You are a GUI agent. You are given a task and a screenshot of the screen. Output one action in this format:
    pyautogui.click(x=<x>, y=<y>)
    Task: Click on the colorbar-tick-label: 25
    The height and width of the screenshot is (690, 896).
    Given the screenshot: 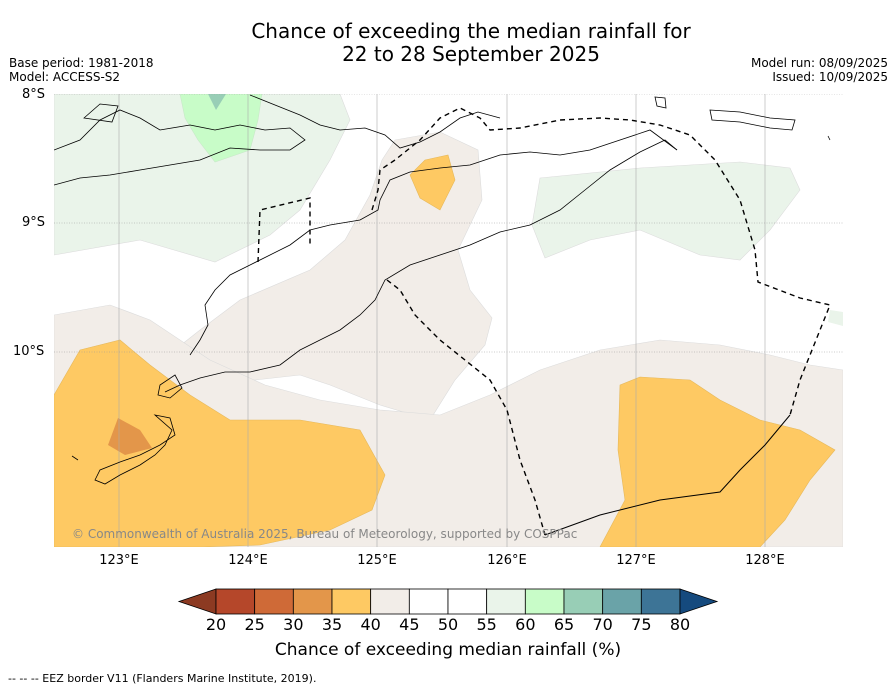 What is the action you would take?
    pyautogui.click(x=254, y=624)
    